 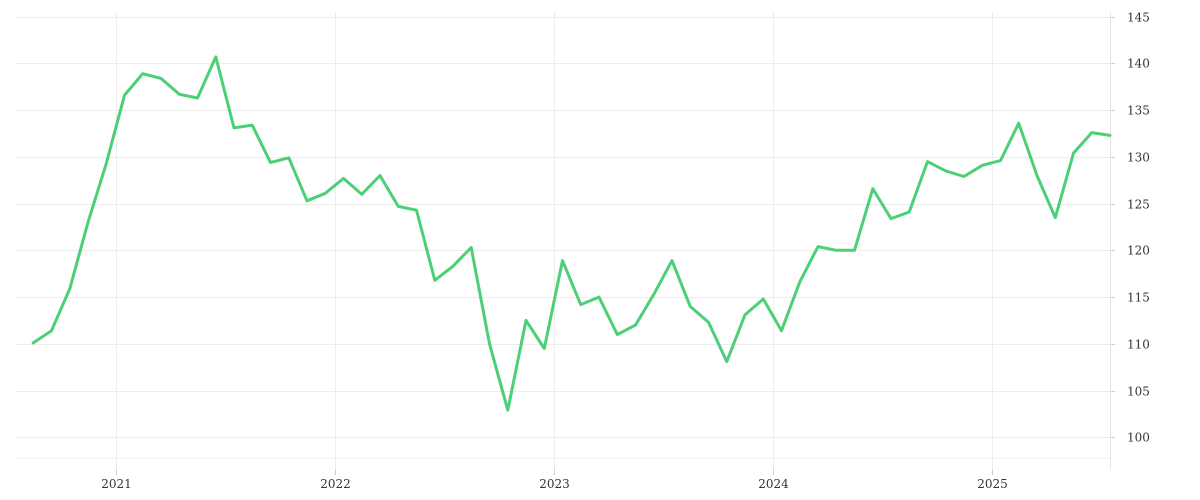 I want to click on y-tick-label: 125, so click(x=1138, y=205).